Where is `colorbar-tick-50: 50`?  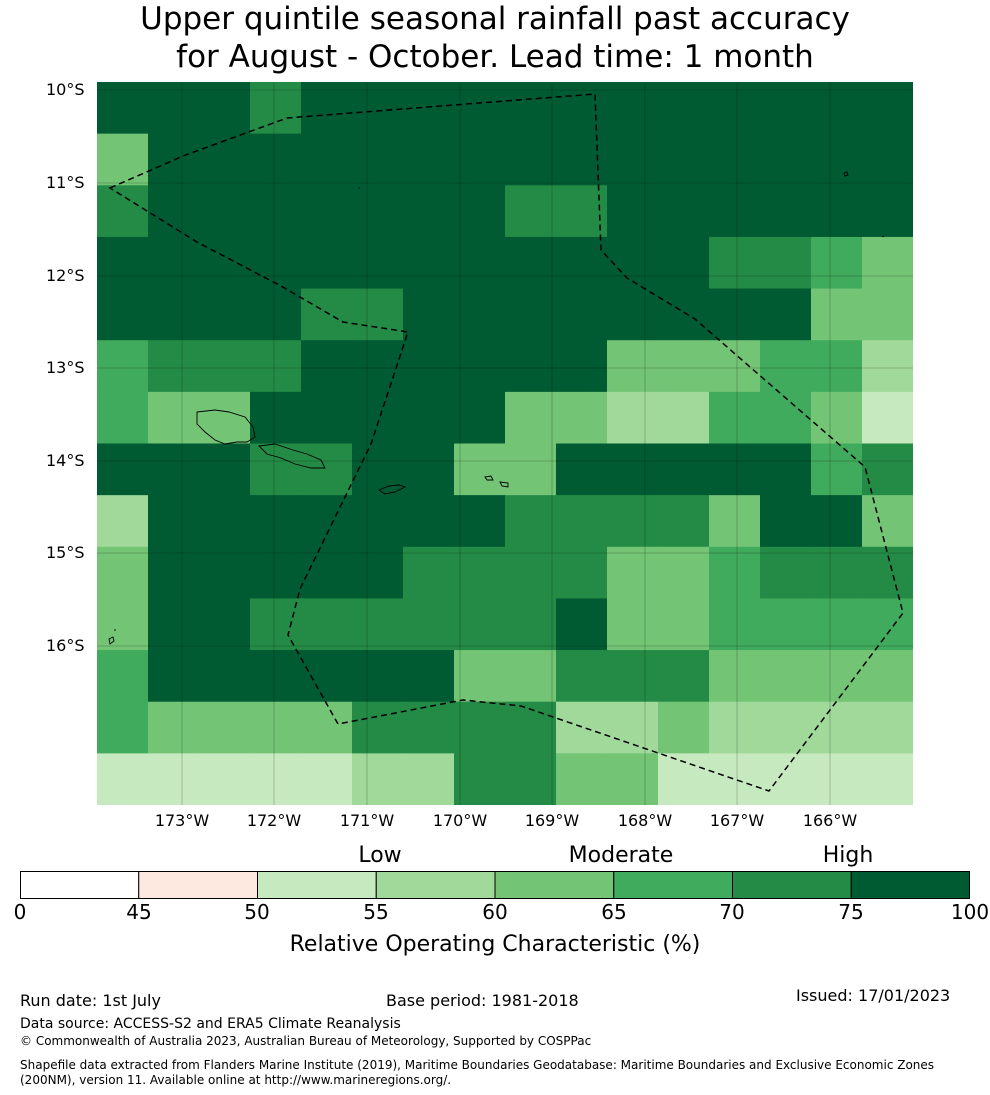 colorbar-tick-50: 50 is located at coordinates (257, 912).